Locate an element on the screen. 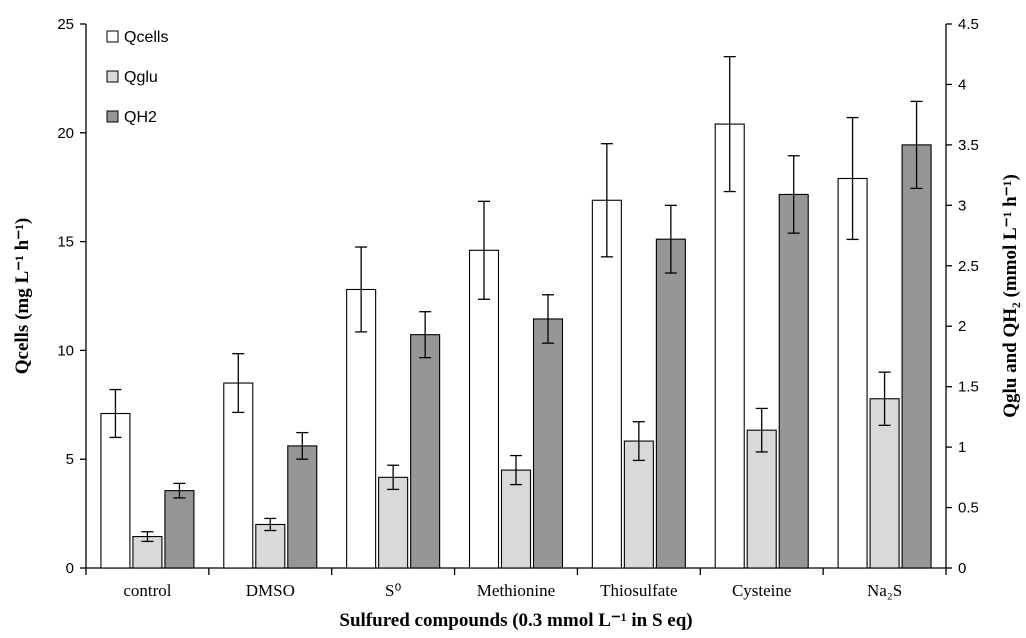  x-tick-label: DMSO is located at coordinates (270, 590).